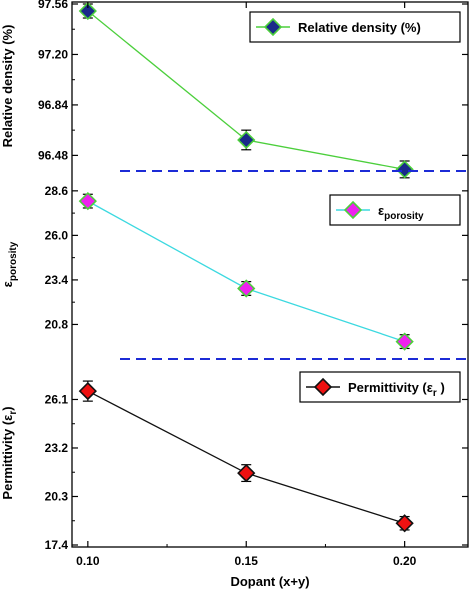 The image size is (474, 594). I want to click on x-tick-label: 0.20, so click(405, 561).